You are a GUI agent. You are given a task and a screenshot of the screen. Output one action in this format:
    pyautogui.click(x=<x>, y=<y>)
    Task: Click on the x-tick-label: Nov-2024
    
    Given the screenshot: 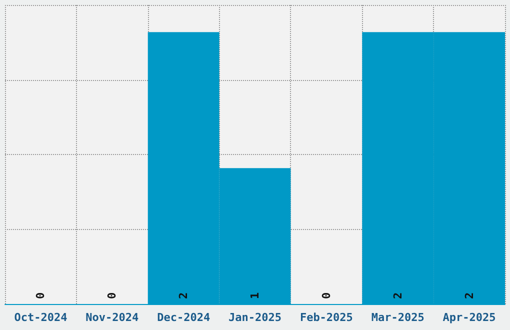 What is the action you would take?
    pyautogui.click(x=113, y=317)
    